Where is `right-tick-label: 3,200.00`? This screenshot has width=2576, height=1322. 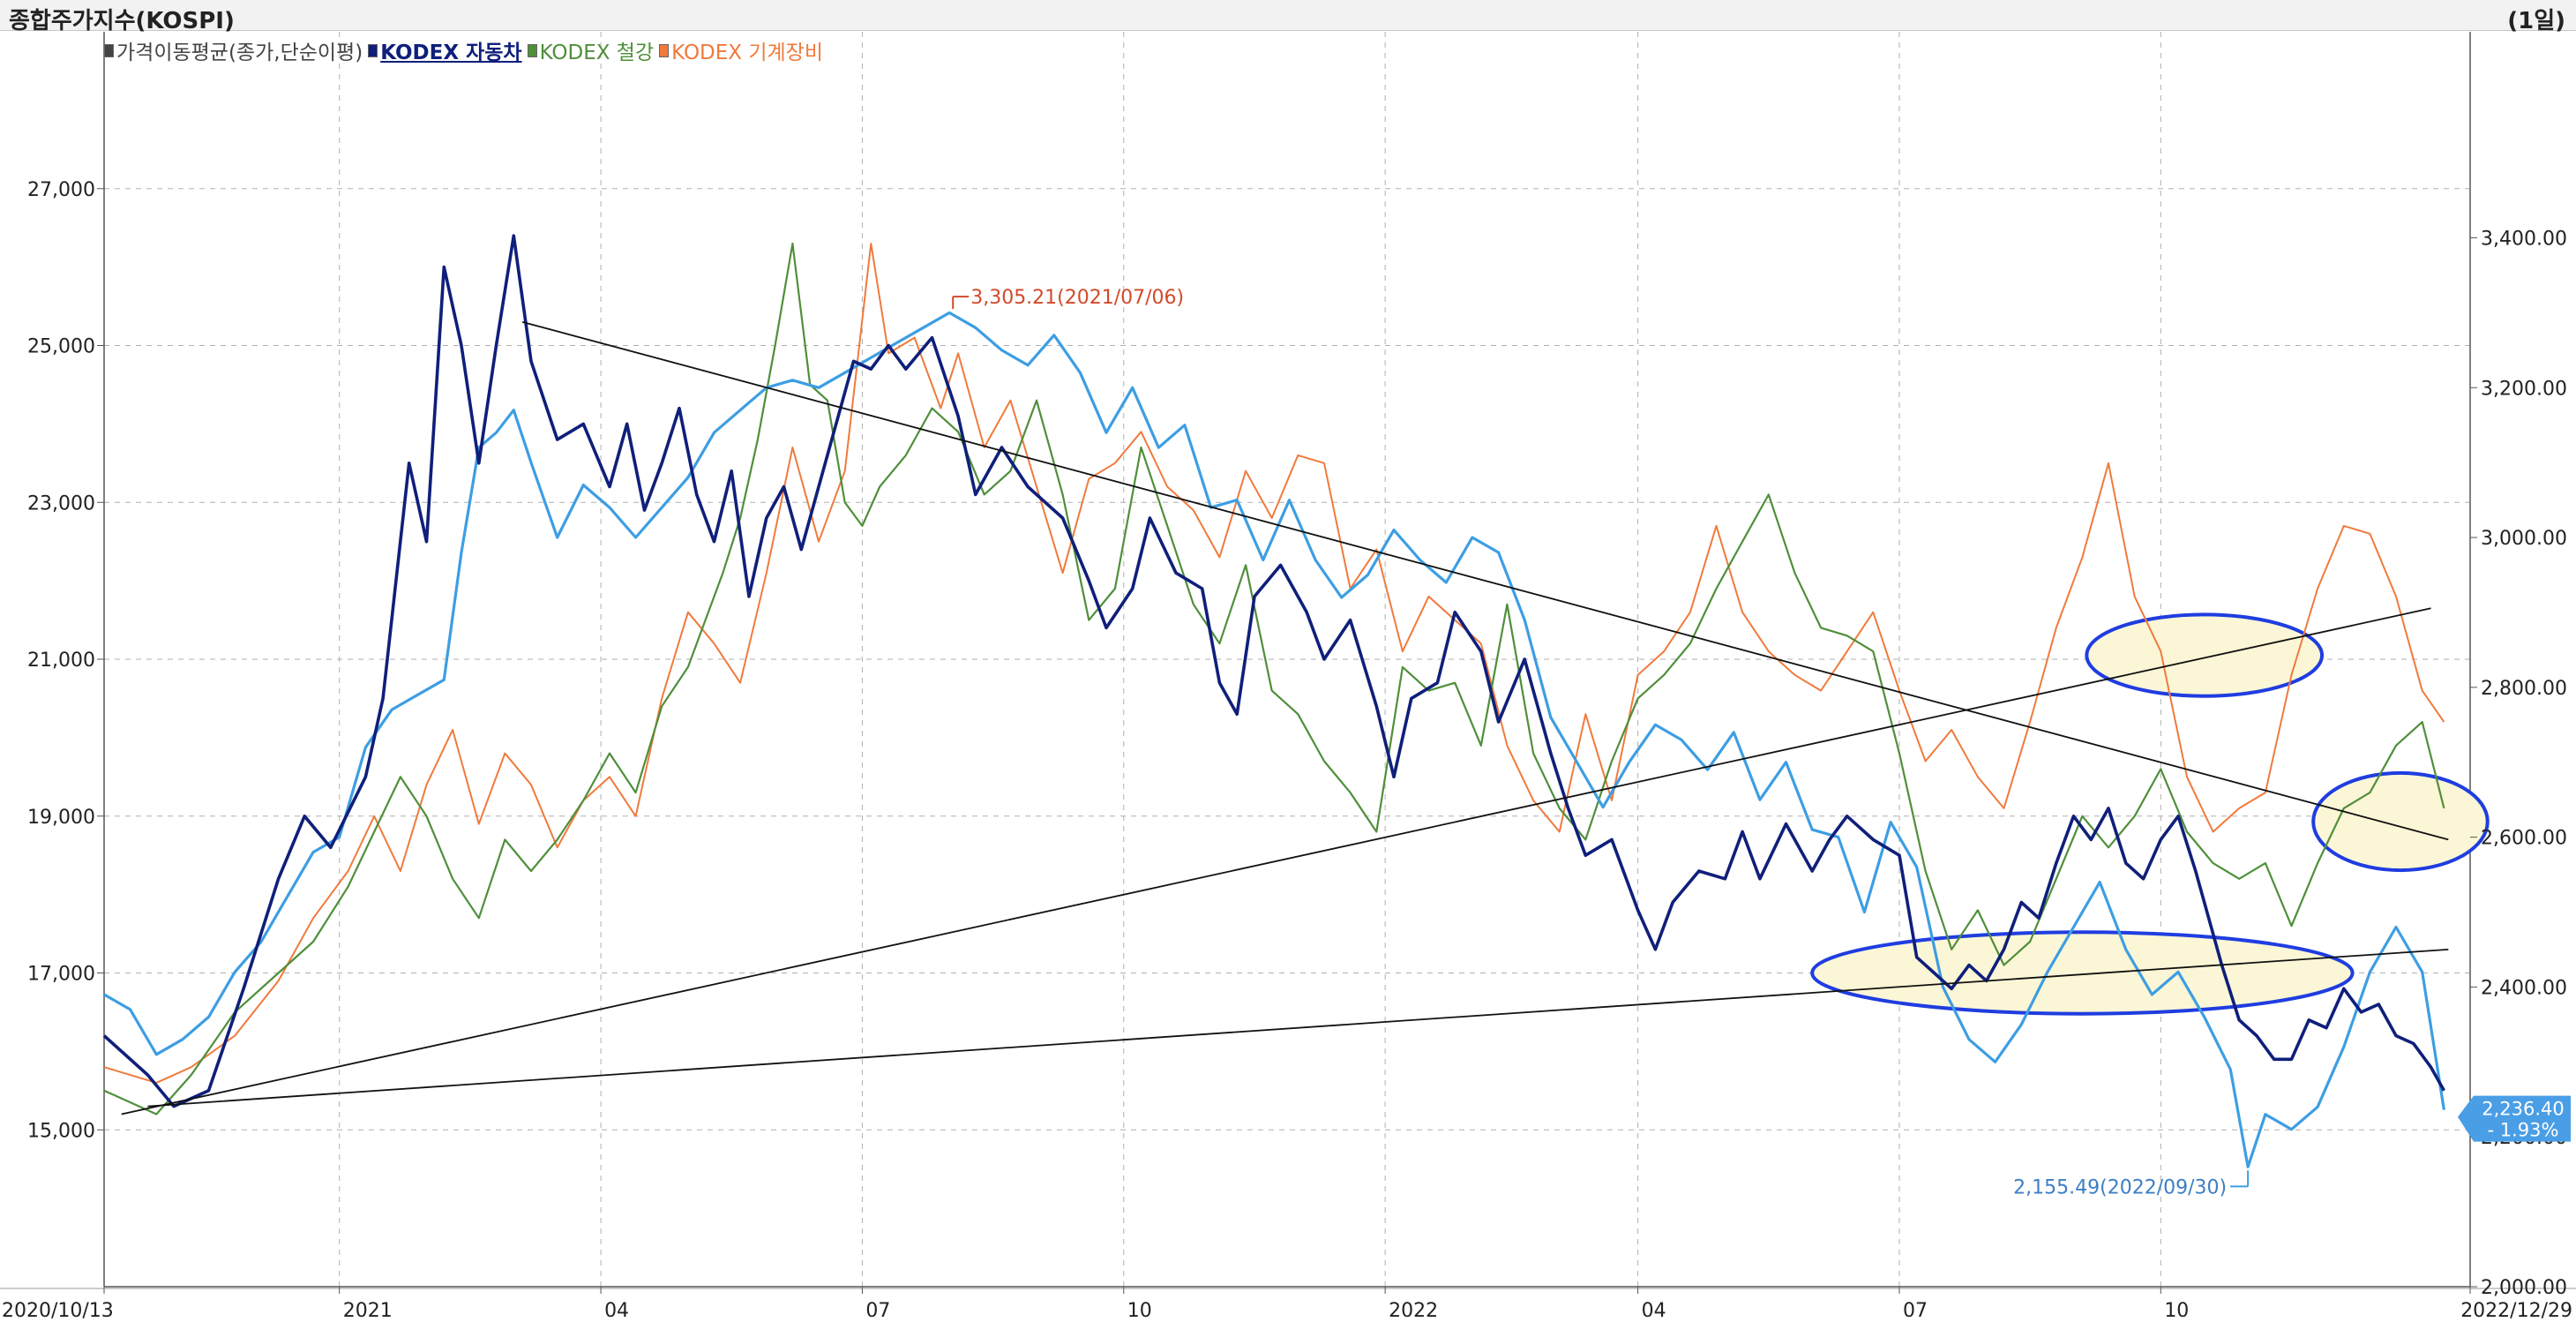 right-tick-label: 3,200.00 is located at coordinates (2524, 389).